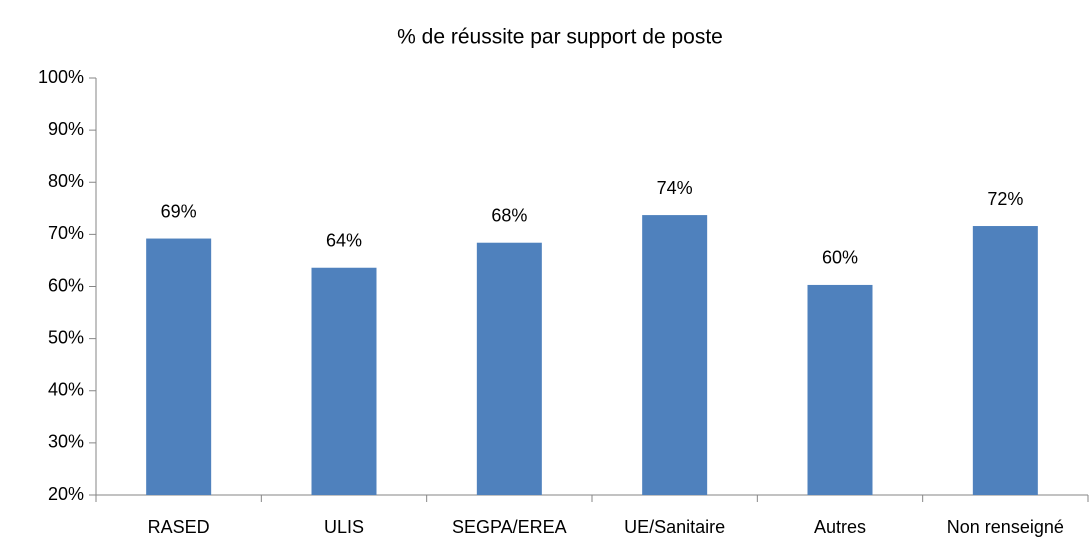 This screenshot has width=1089, height=542. Describe the element at coordinates (61, 77) in the screenshot. I see `y-tick-label: 100%` at that location.